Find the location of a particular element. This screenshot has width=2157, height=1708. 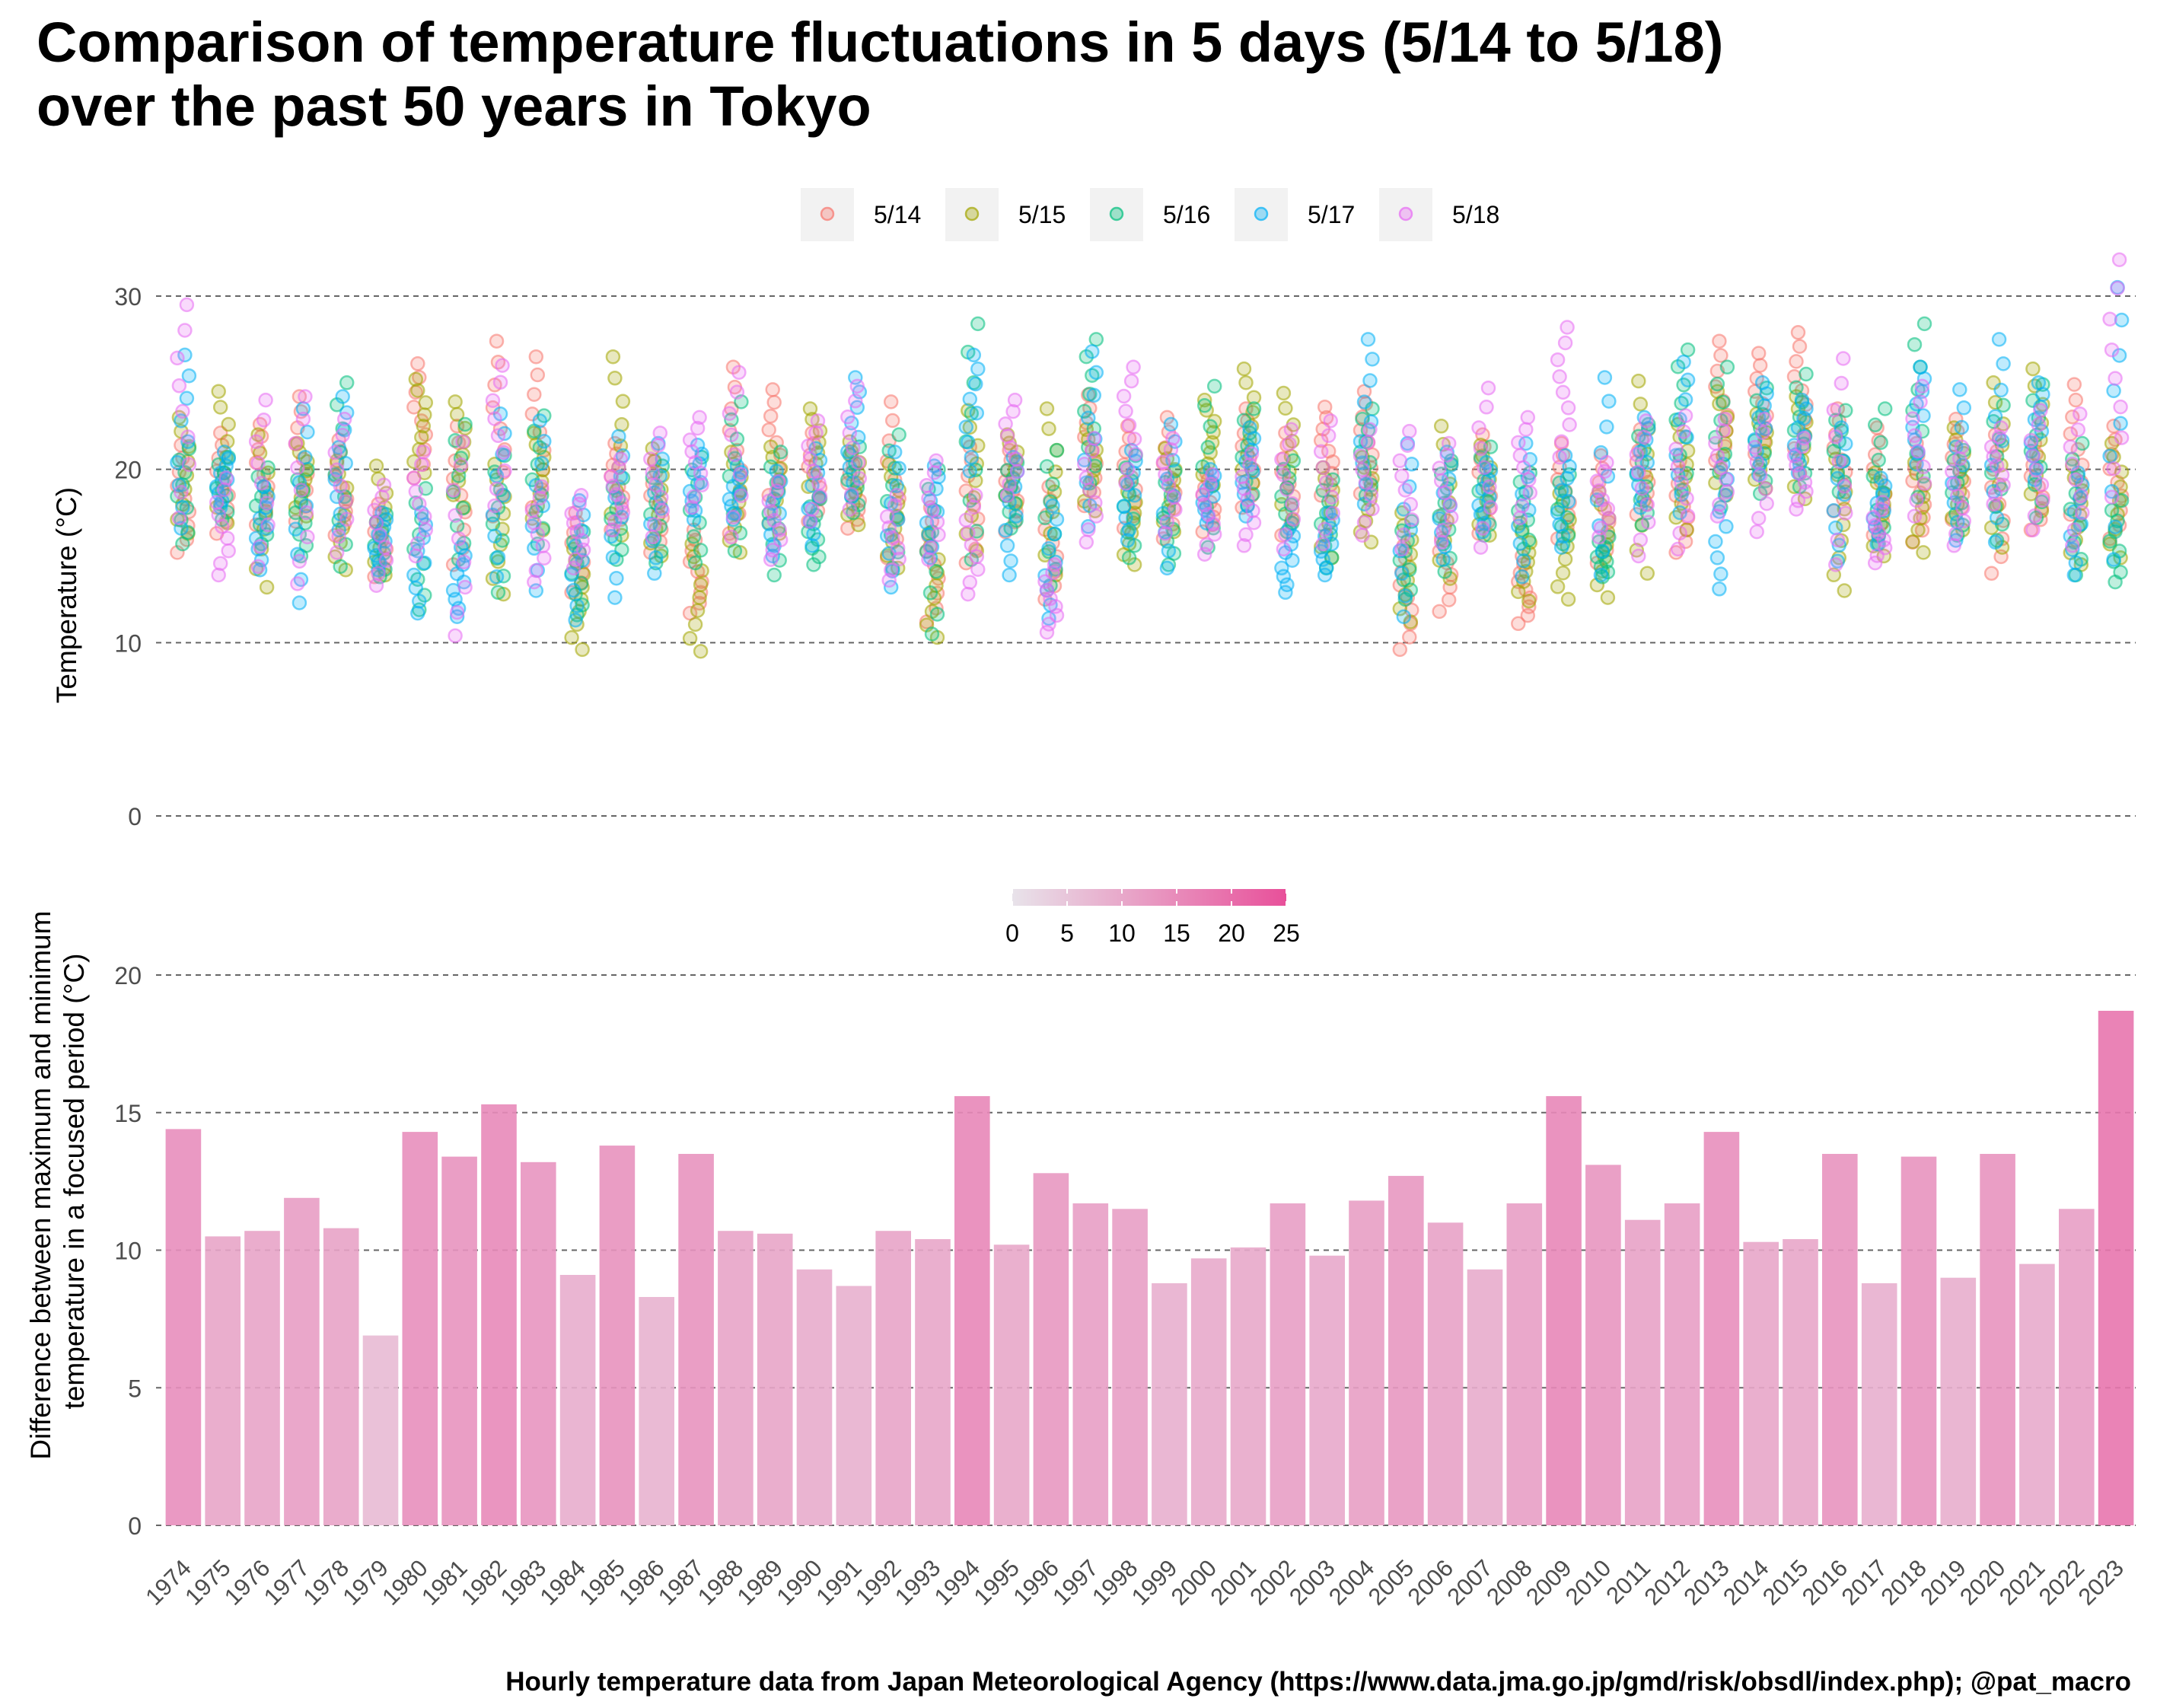

colorbar-tick-label: 0 is located at coordinates (1012, 933).